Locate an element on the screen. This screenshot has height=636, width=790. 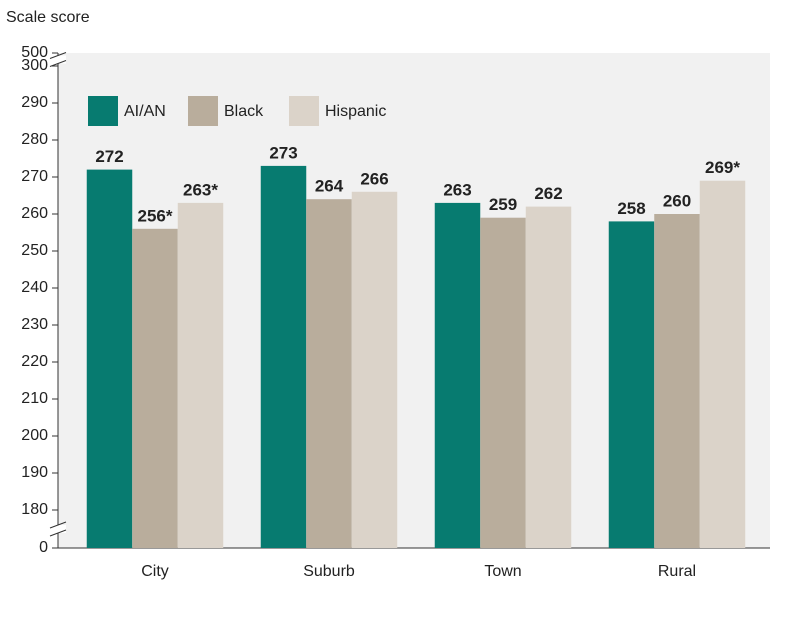
y-tick-label: 290 is located at coordinates (34, 102).